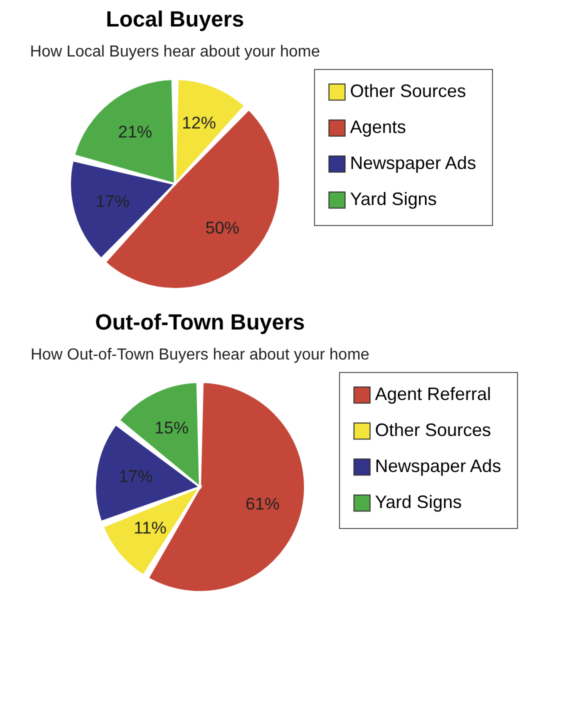 The image size is (584, 723). What do you see at coordinates (433, 394) in the screenshot?
I see `legend-label: Agent Referral` at bounding box center [433, 394].